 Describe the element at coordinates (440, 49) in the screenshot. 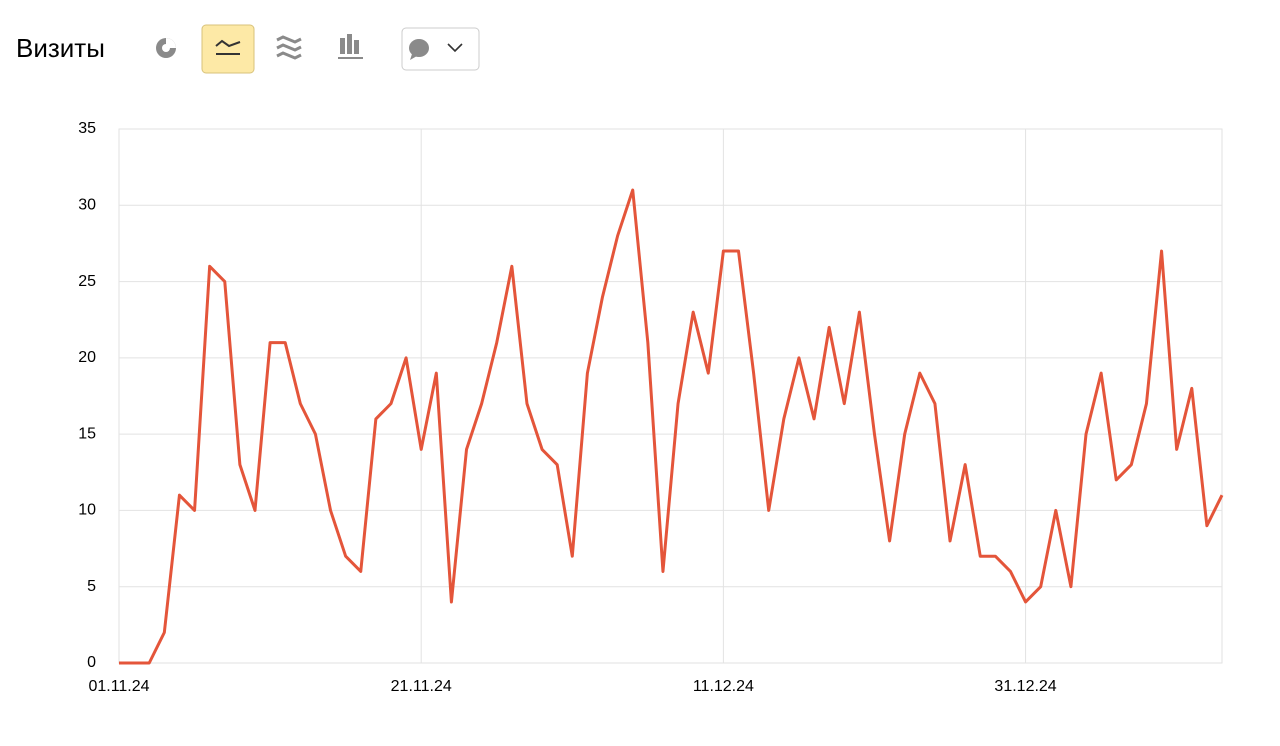

I see `comment-dropdown` at that location.